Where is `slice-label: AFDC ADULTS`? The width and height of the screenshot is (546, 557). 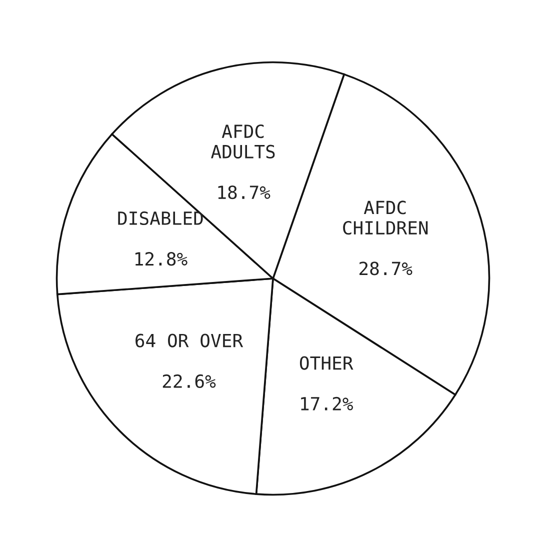 slice-label: AFDC ADULTS is located at coordinates (243, 141).